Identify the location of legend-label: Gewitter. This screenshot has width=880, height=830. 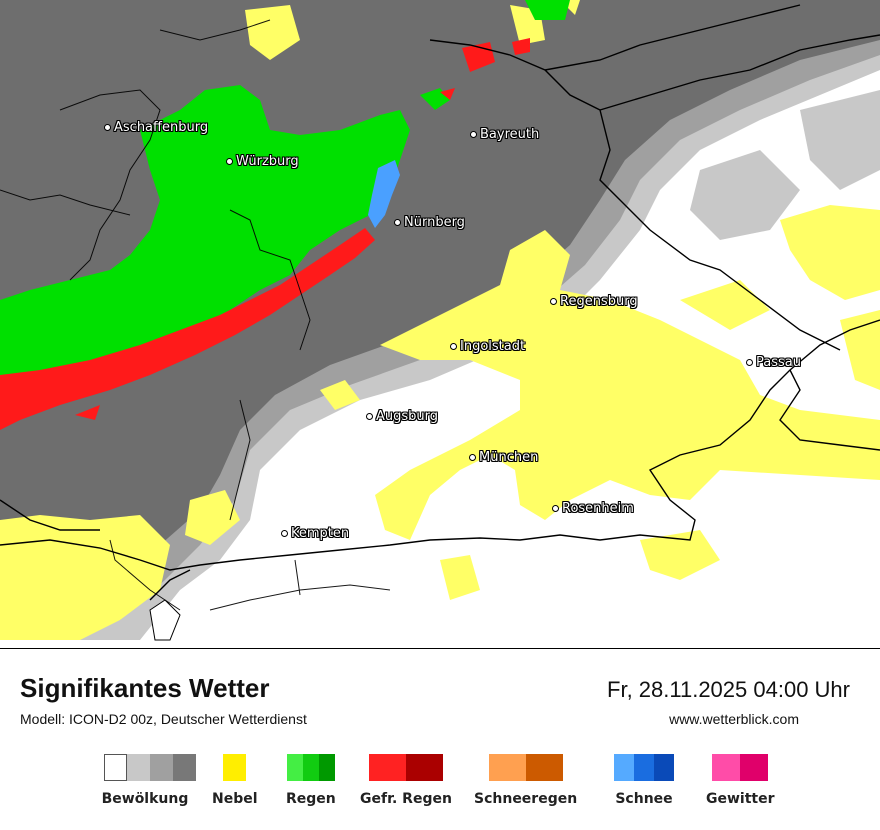
(740, 799).